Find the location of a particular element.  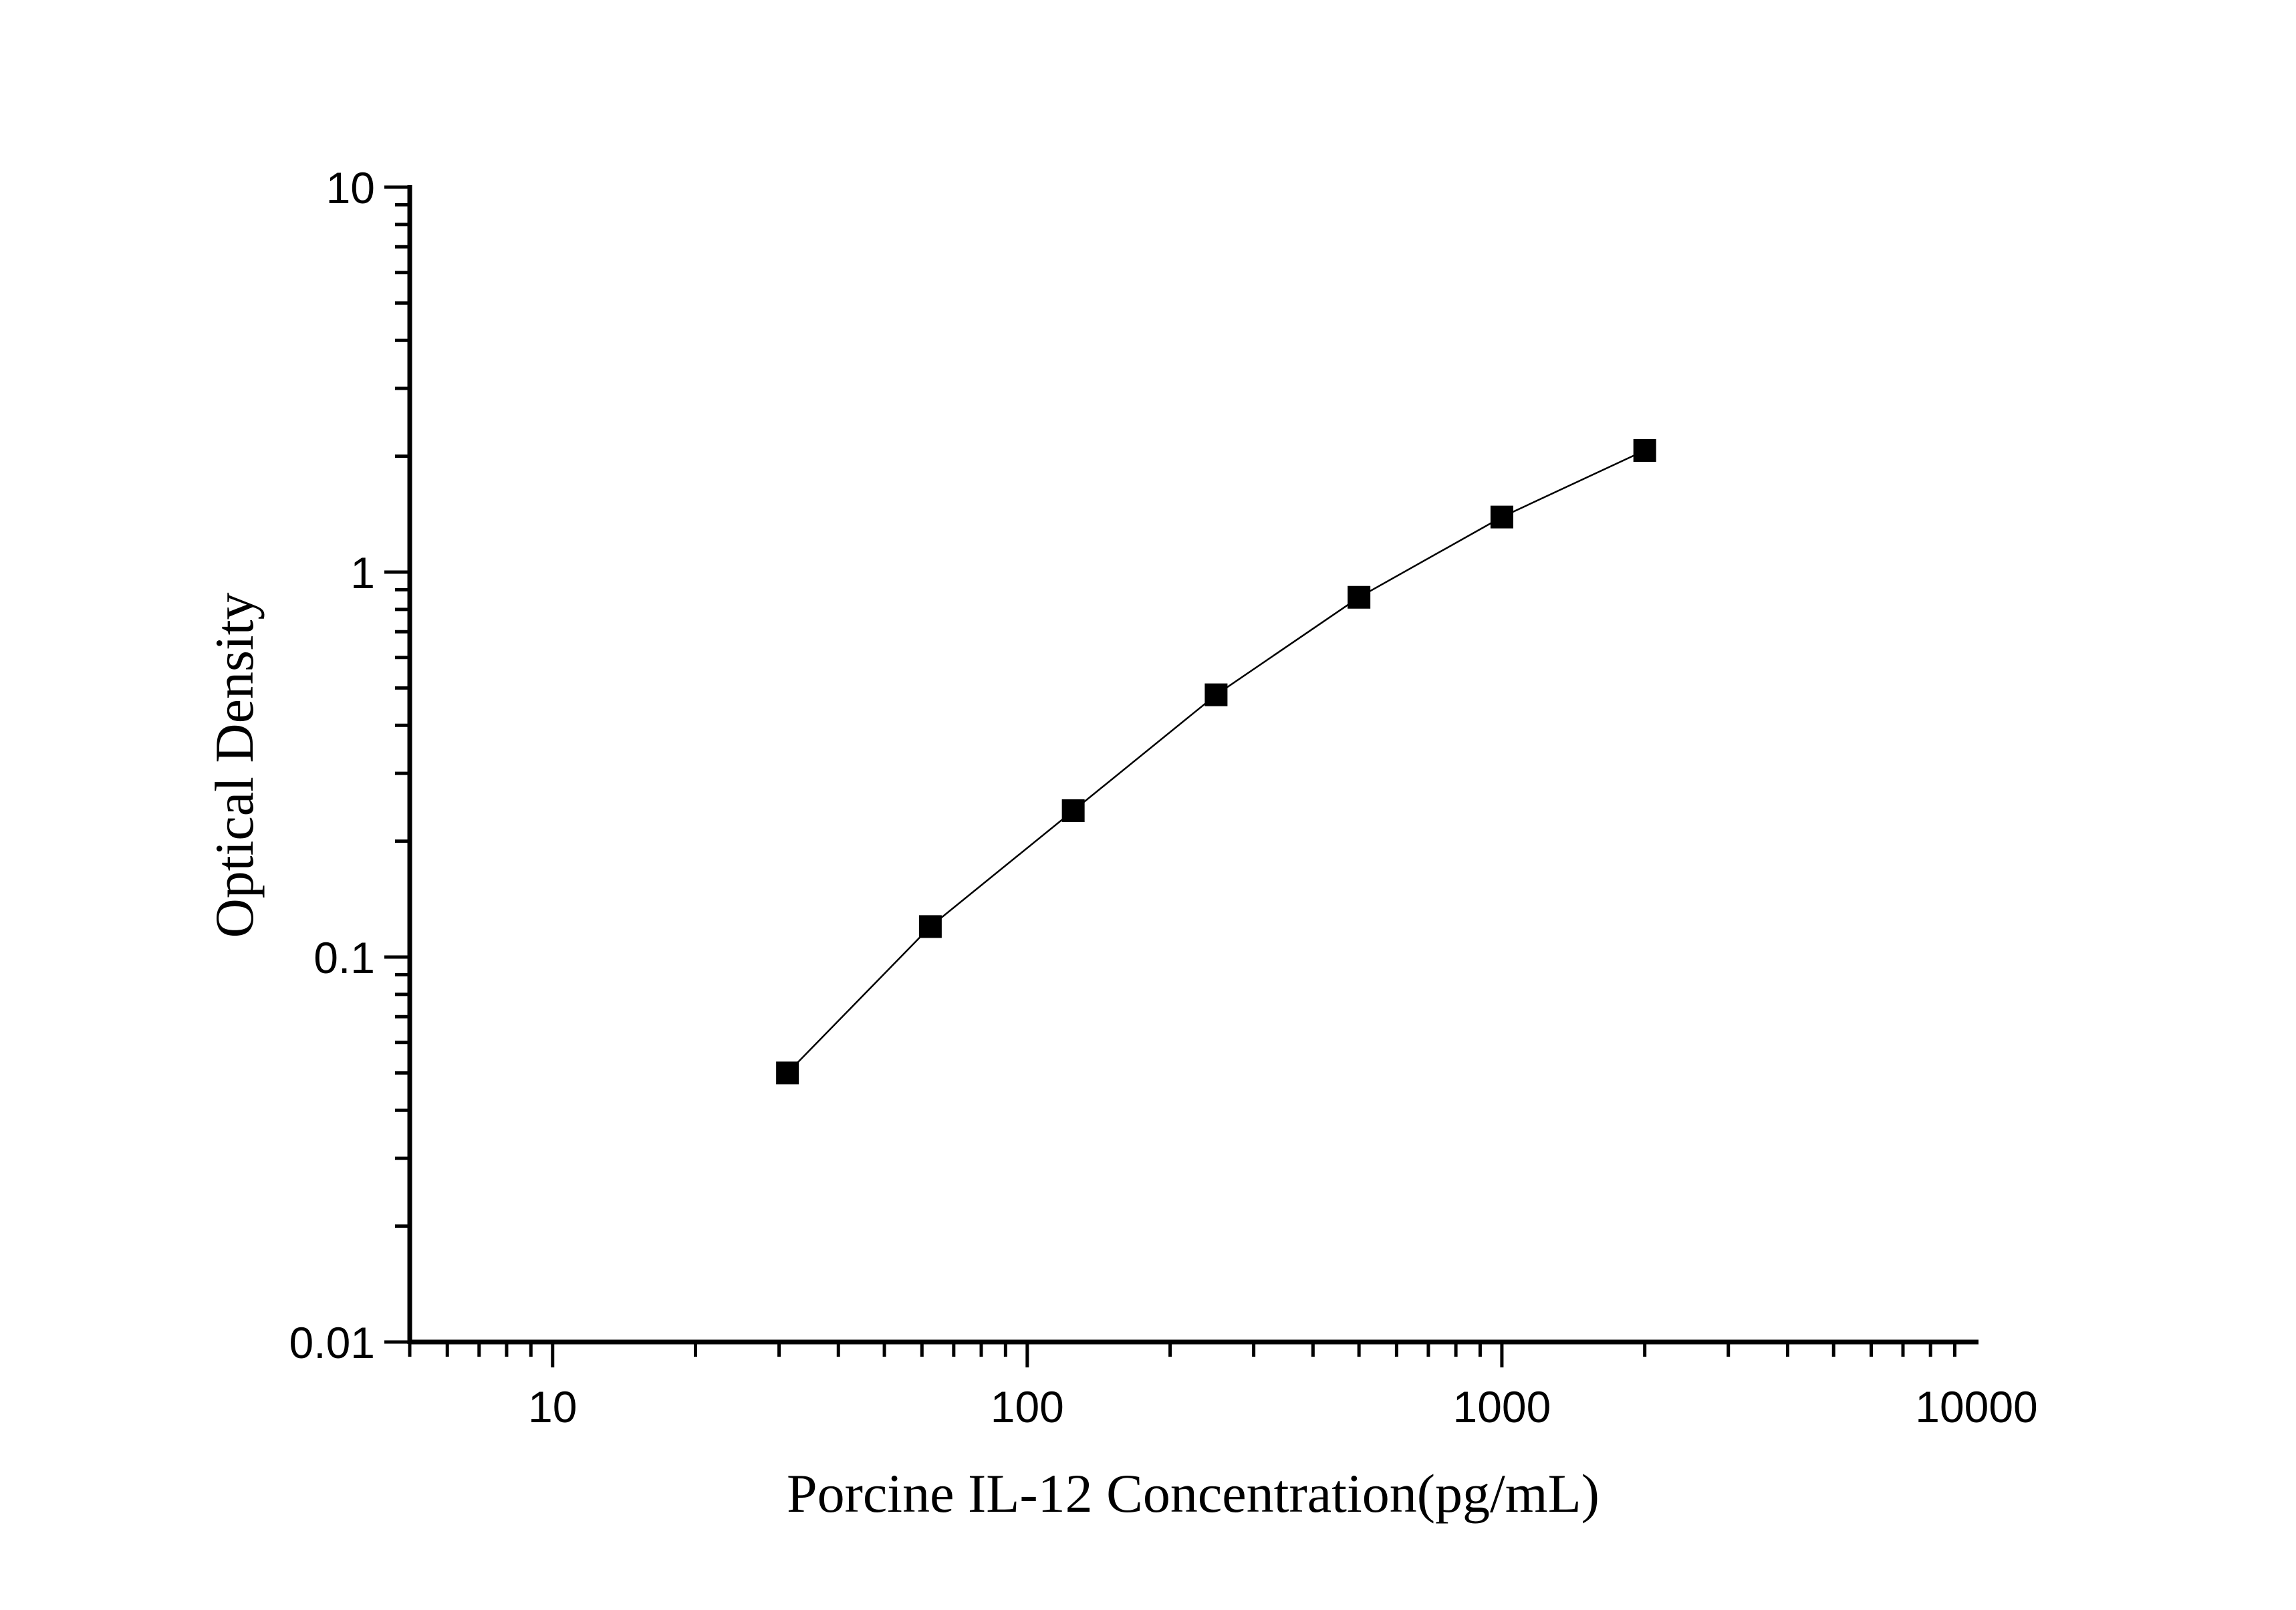

x-tick-label: 1000 is located at coordinates (1502, 1407).